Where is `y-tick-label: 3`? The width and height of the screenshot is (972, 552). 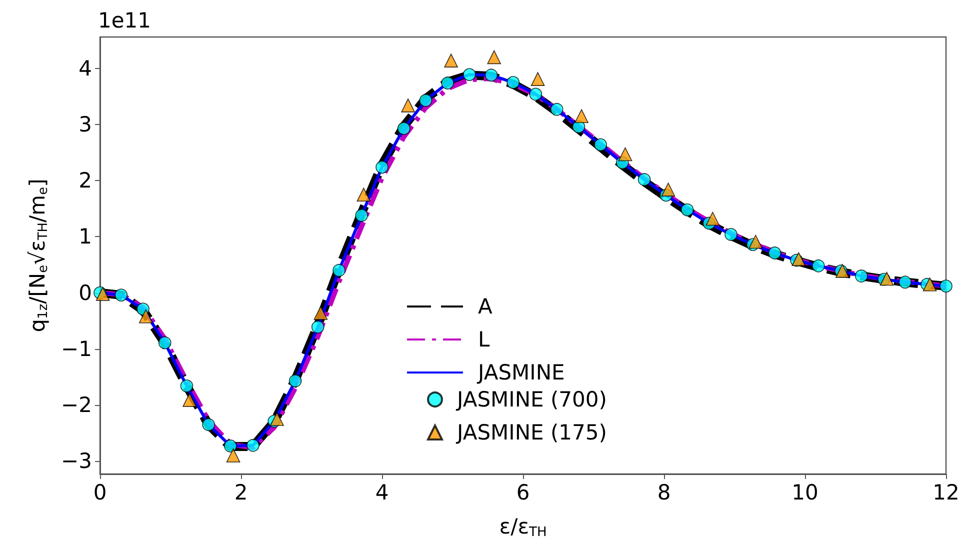 y-tick-label: 3 is located at coordinates (85, 124).